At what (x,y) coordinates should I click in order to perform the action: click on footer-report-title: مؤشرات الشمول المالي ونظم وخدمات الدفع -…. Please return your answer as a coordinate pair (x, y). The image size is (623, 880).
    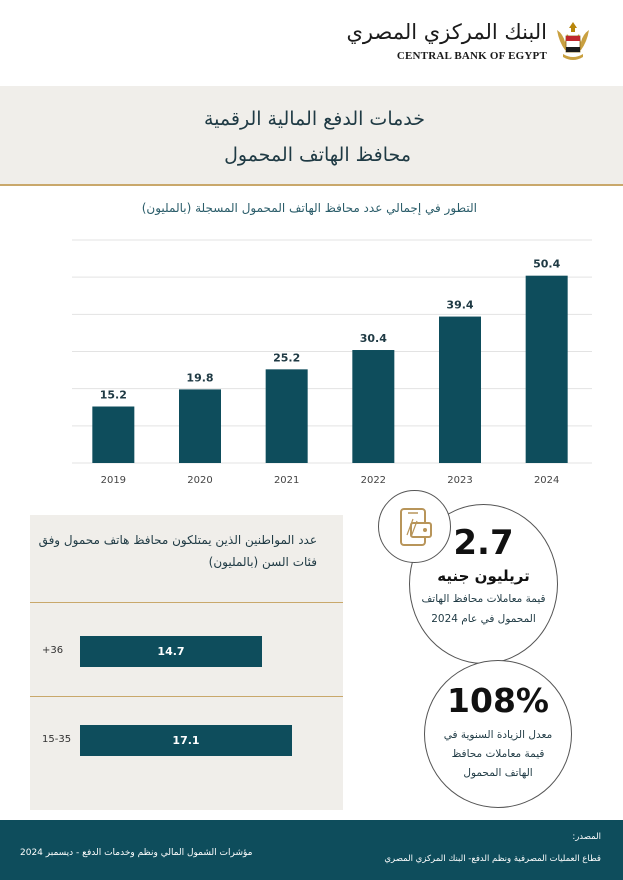
    Looking at the image, I should click on (136, 853).